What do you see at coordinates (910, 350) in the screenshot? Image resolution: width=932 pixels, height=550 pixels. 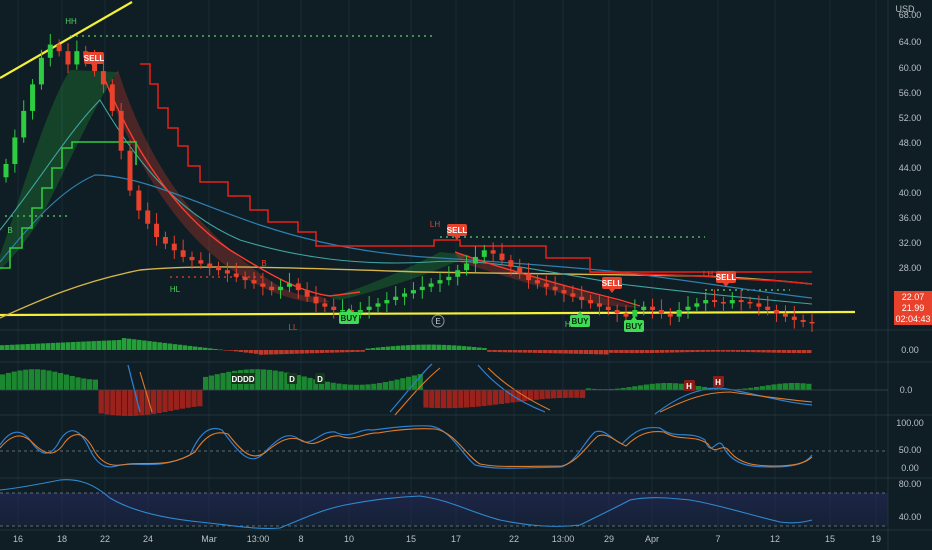 I see `macd-axis-tick: 0.00` at bounding box center [910, 350].